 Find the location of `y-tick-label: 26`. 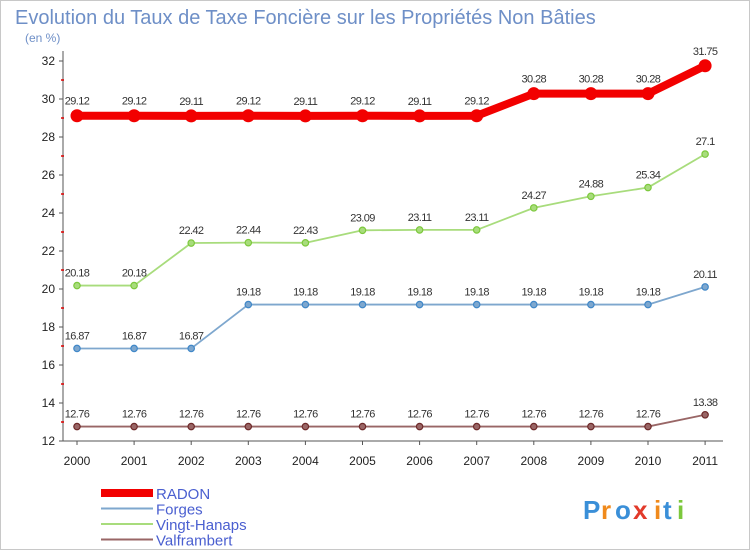

y-tick-label: 26 is located at coordinates (49, 175).